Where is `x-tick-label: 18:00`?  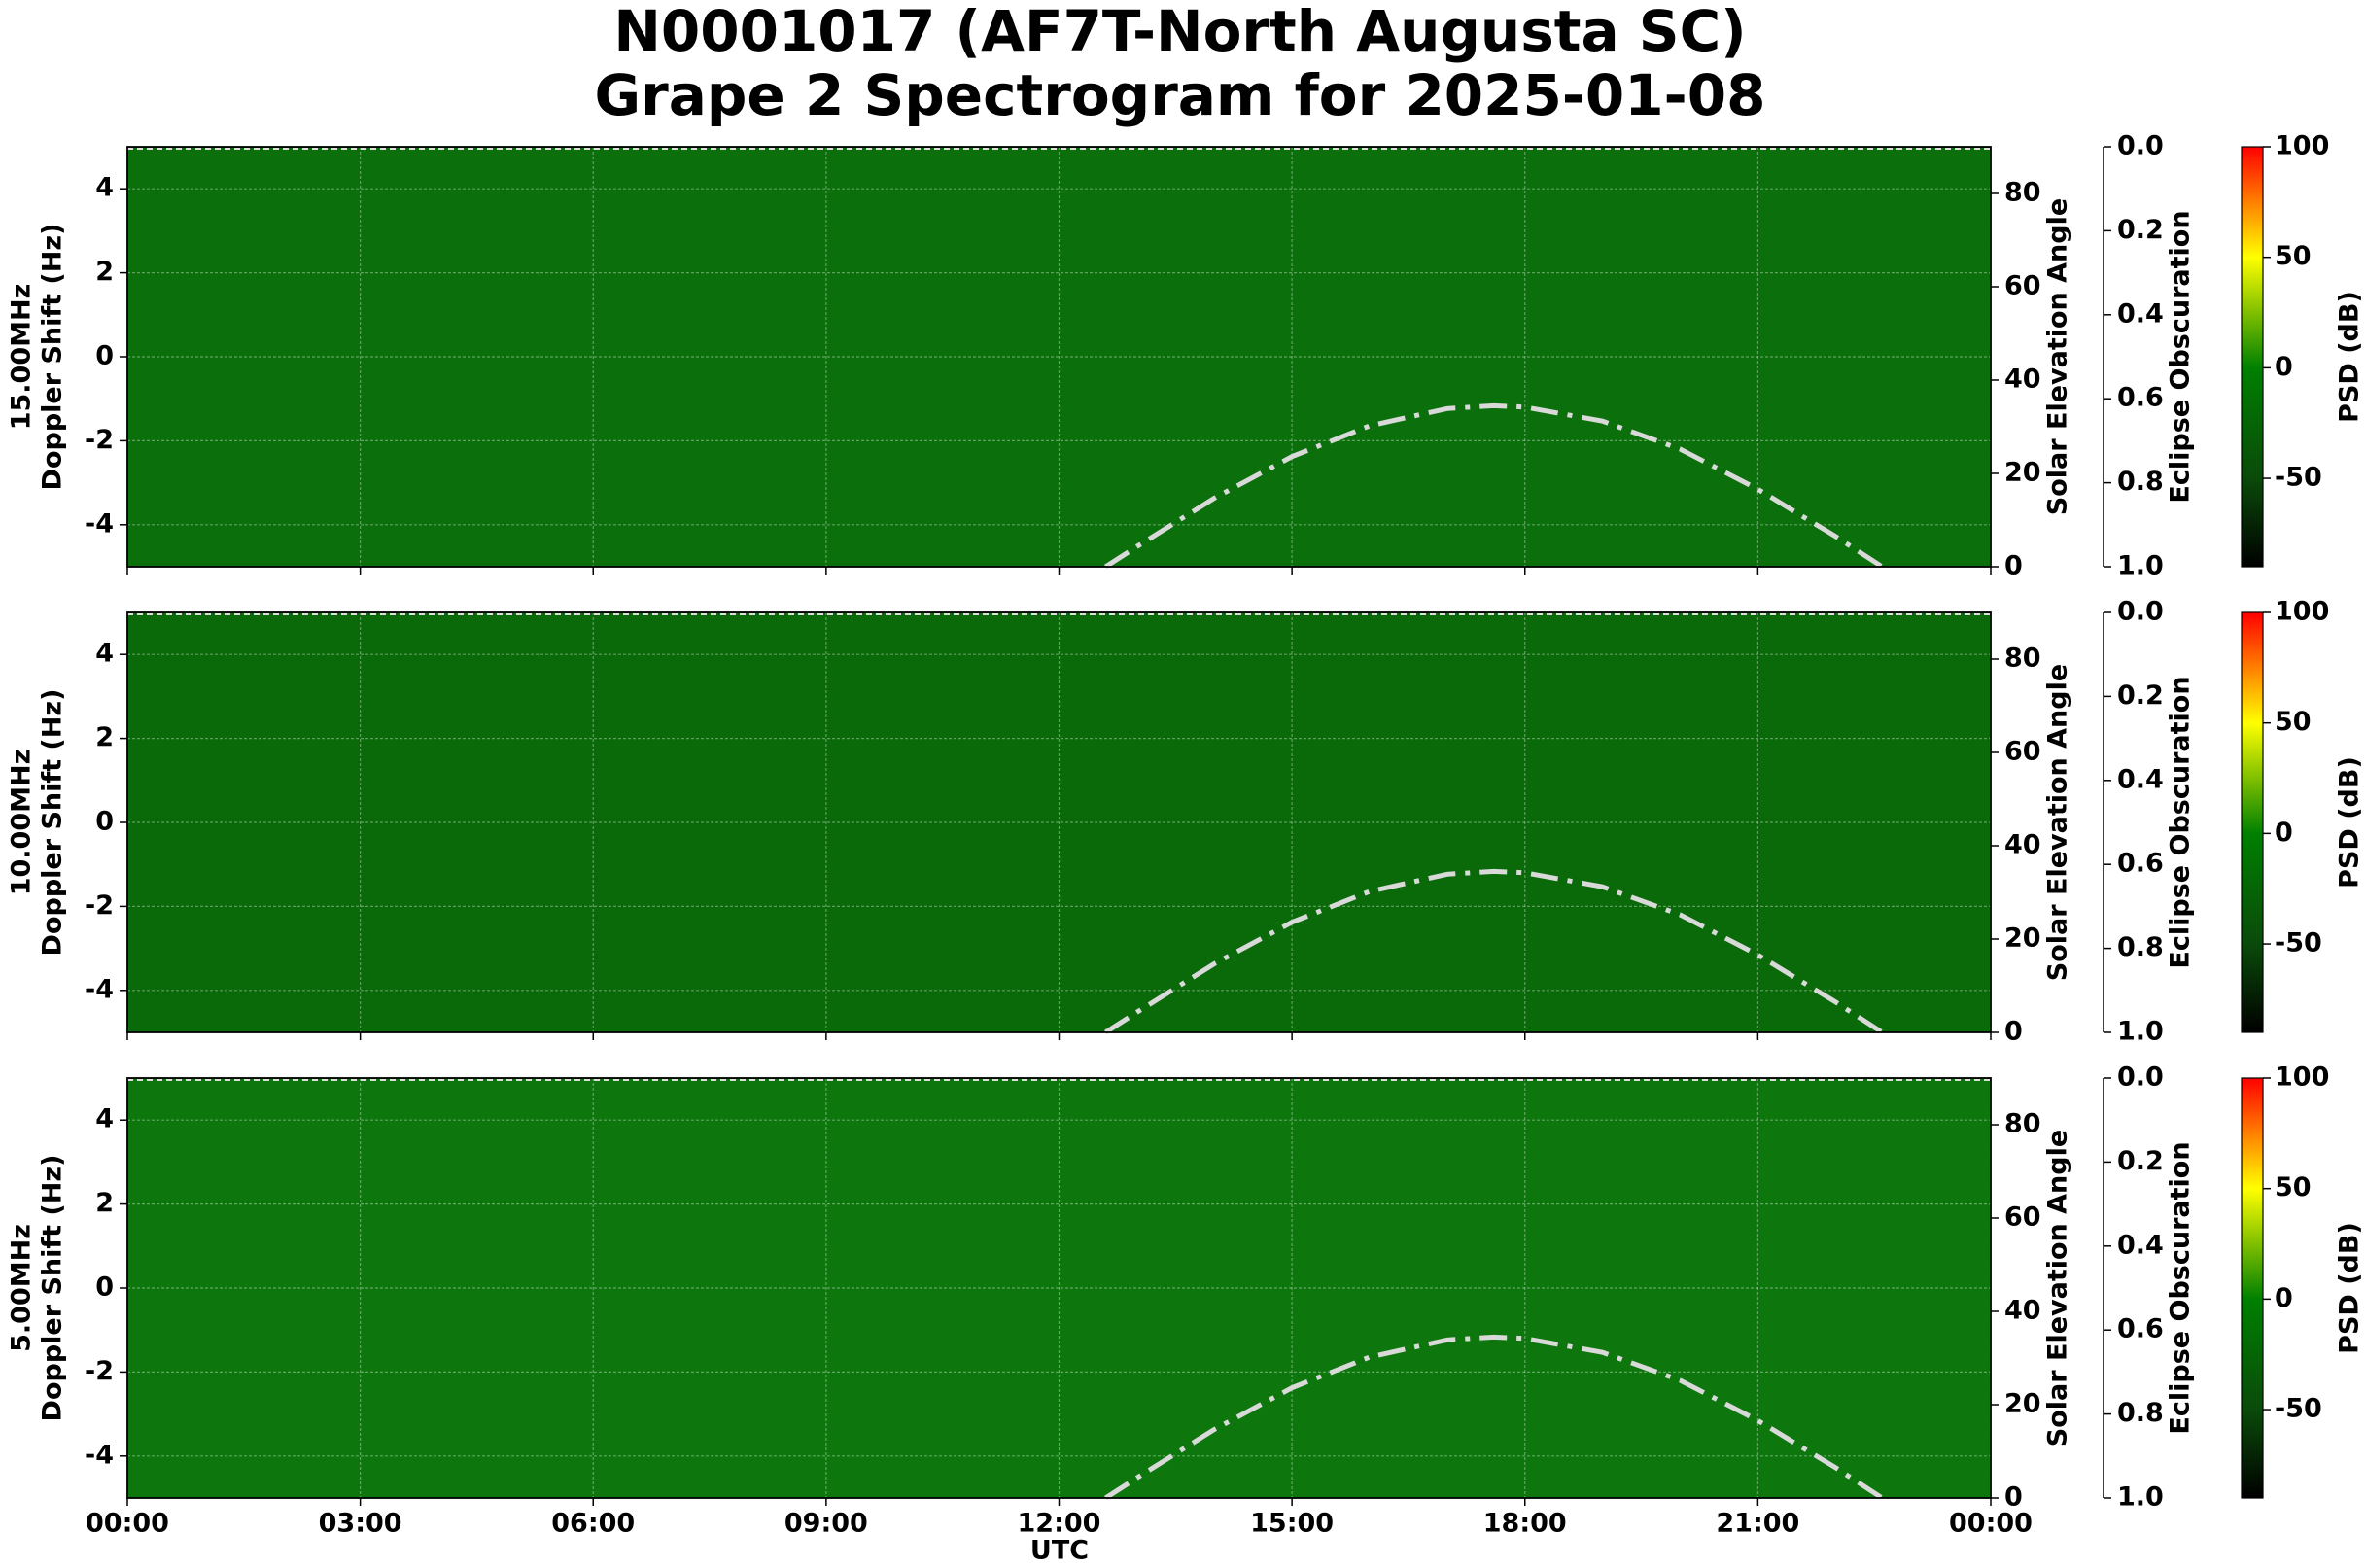
x-tick-label: 18:00 is located at coordinates (1525, 1524).